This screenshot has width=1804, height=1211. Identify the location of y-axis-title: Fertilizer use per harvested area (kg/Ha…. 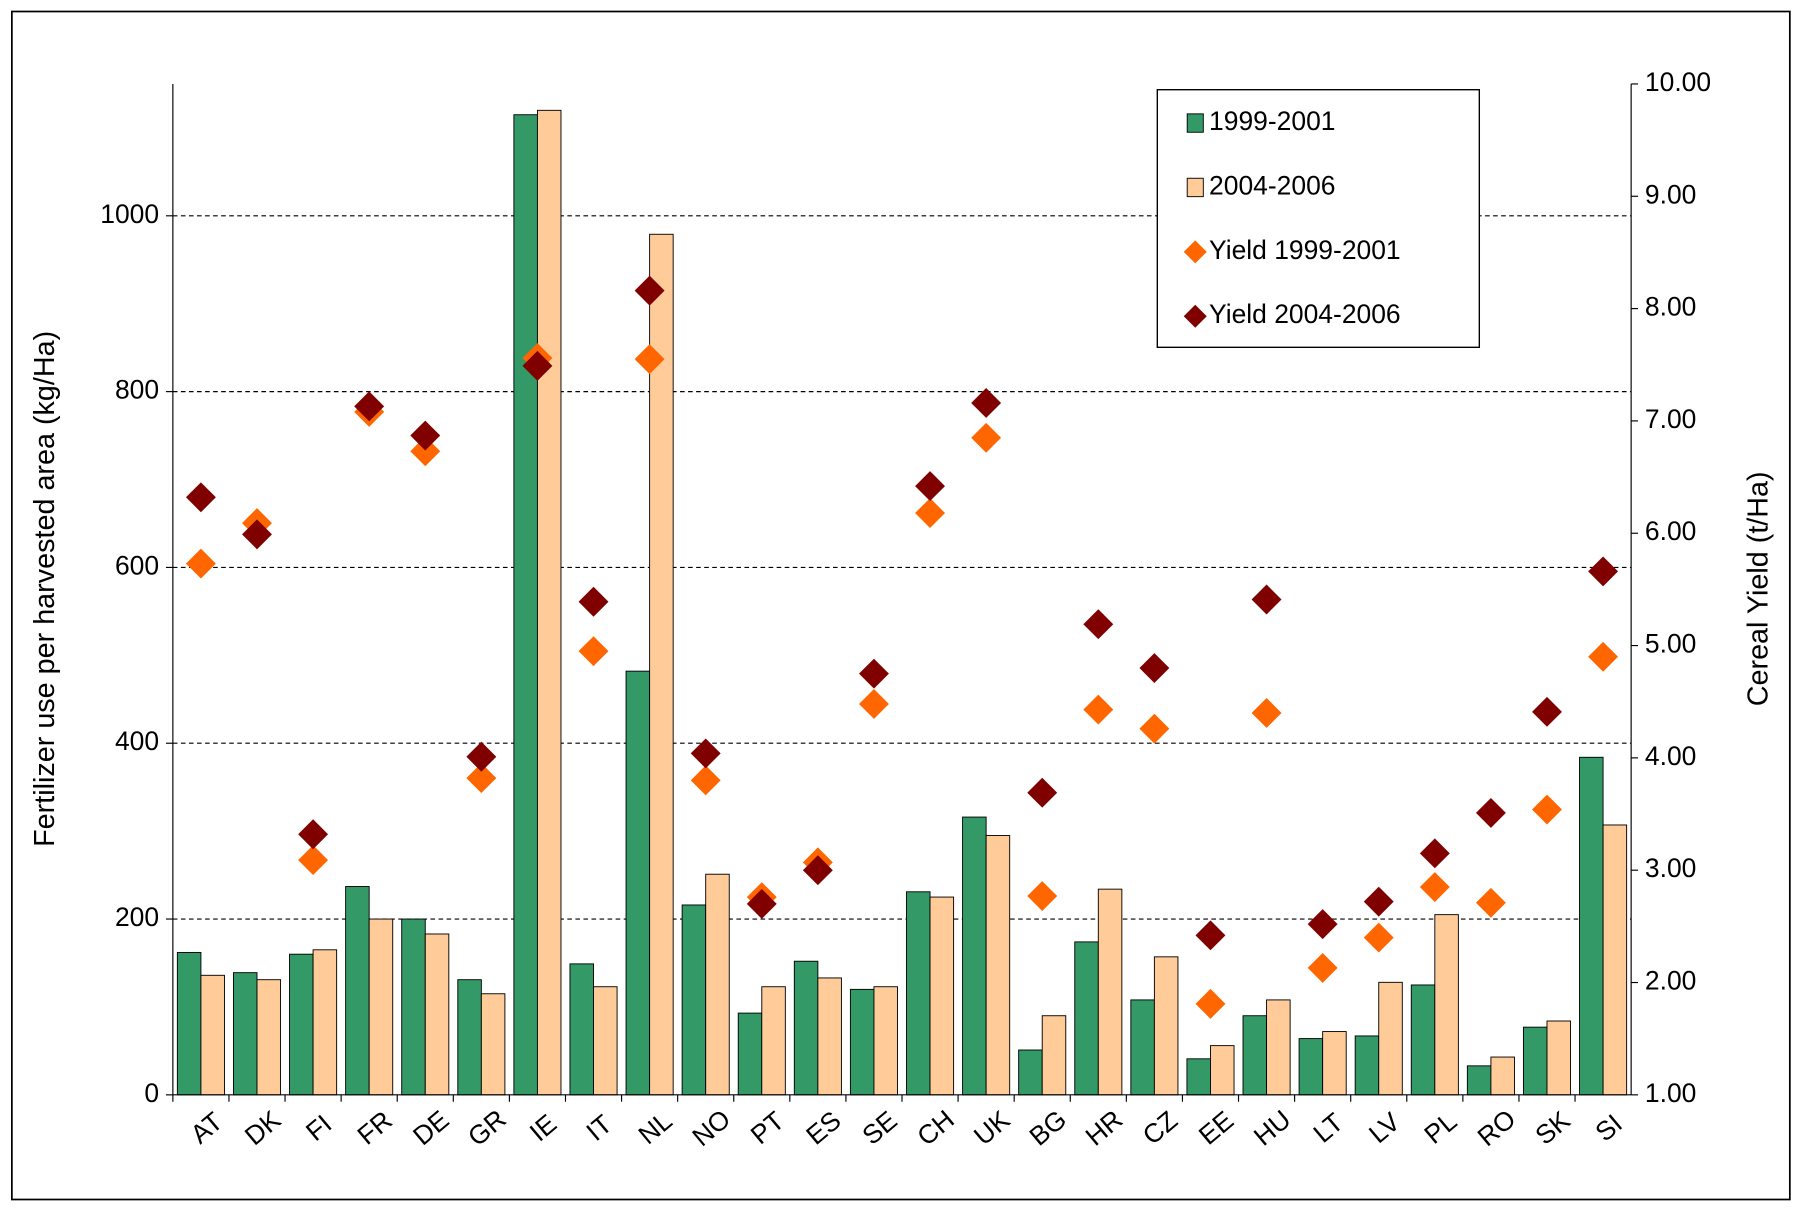
(45, 589).